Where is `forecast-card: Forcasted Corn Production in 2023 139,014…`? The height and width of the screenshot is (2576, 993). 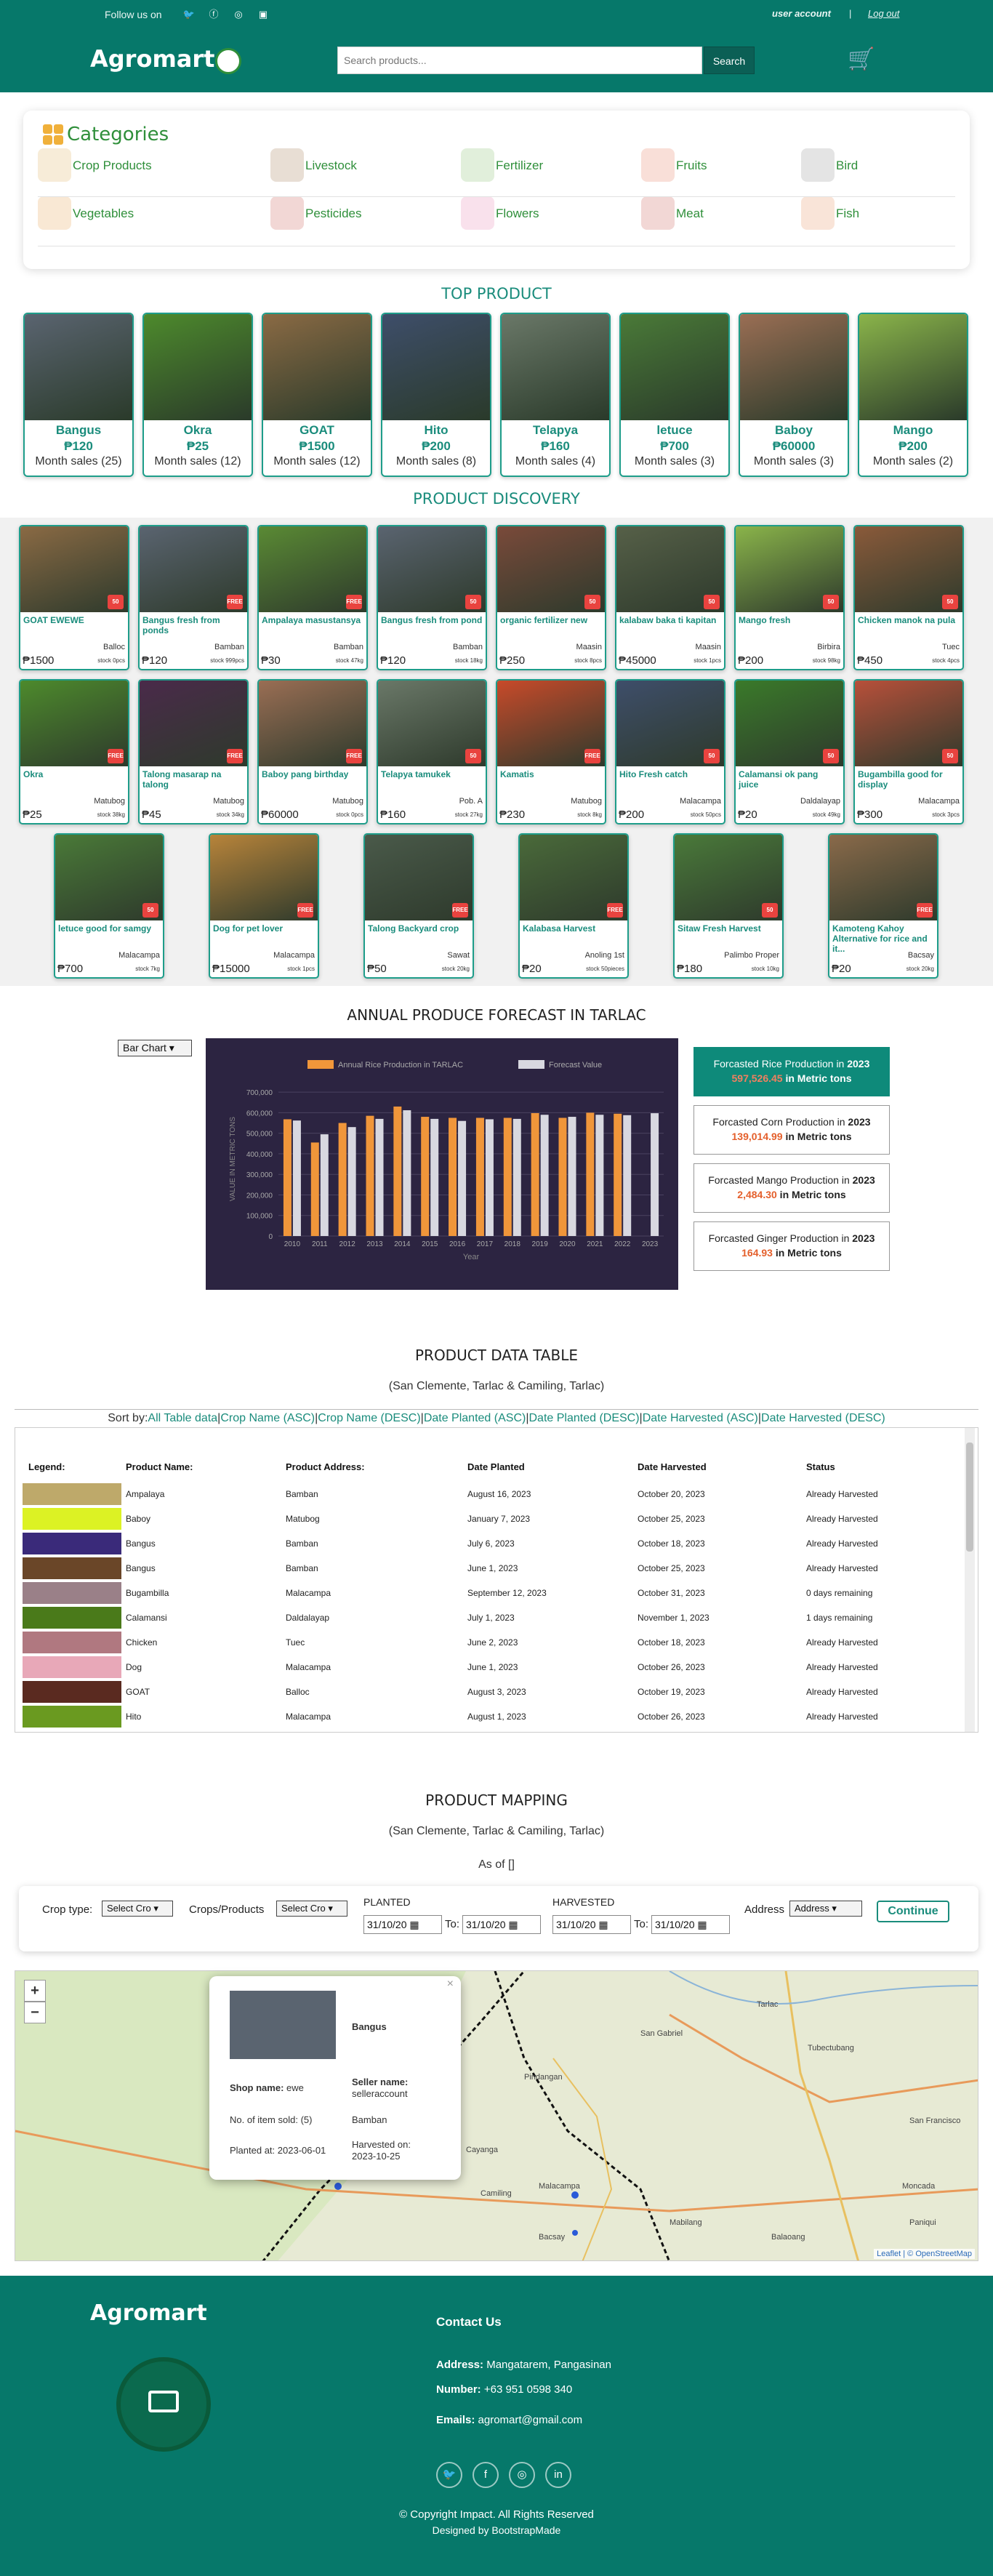
forecast-card: Forcasted Corn Production in 2023 139,014… is located at coordinates (792, 1130).